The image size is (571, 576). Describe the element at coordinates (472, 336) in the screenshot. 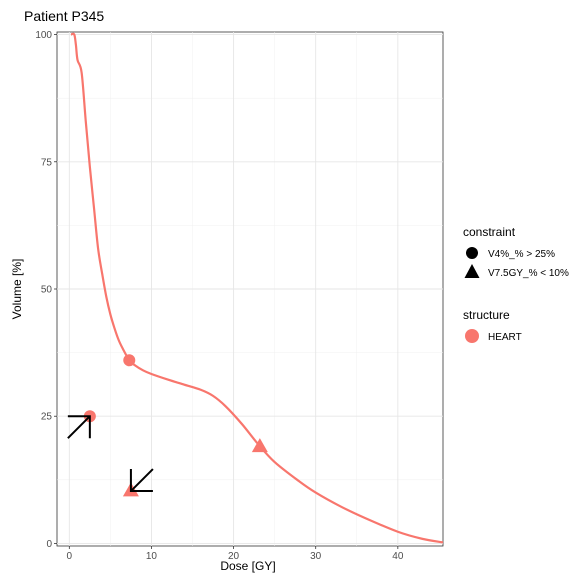

I see `legend-heart-key` at that location.